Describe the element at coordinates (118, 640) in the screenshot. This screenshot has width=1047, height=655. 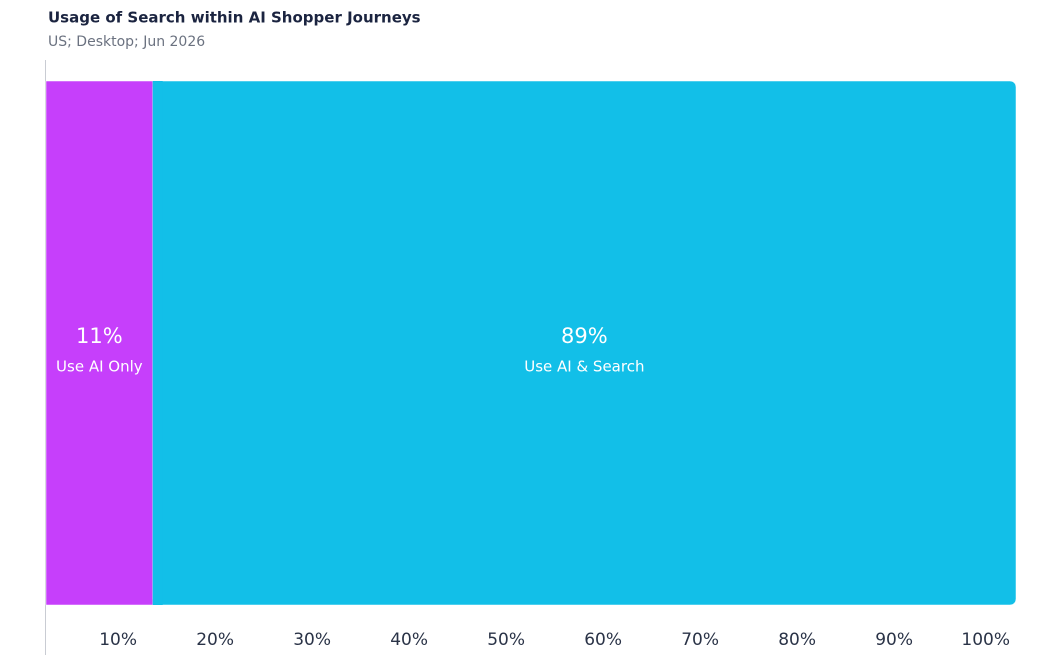
I see `x-tick-label: 10%` at that location.